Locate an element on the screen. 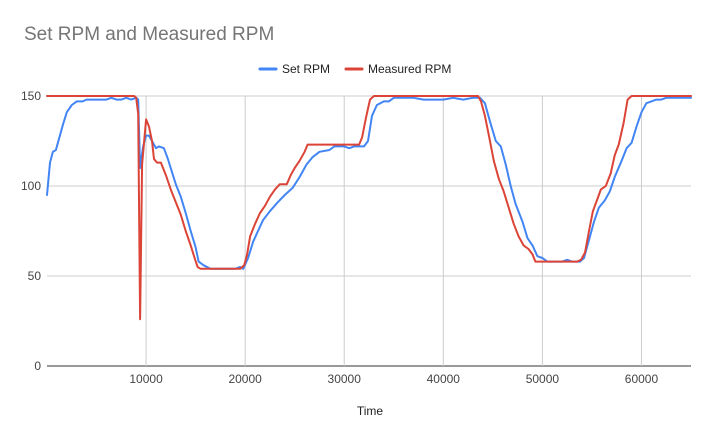  legend: Set RPM Measured RPM is located at coordinates (354, 69).